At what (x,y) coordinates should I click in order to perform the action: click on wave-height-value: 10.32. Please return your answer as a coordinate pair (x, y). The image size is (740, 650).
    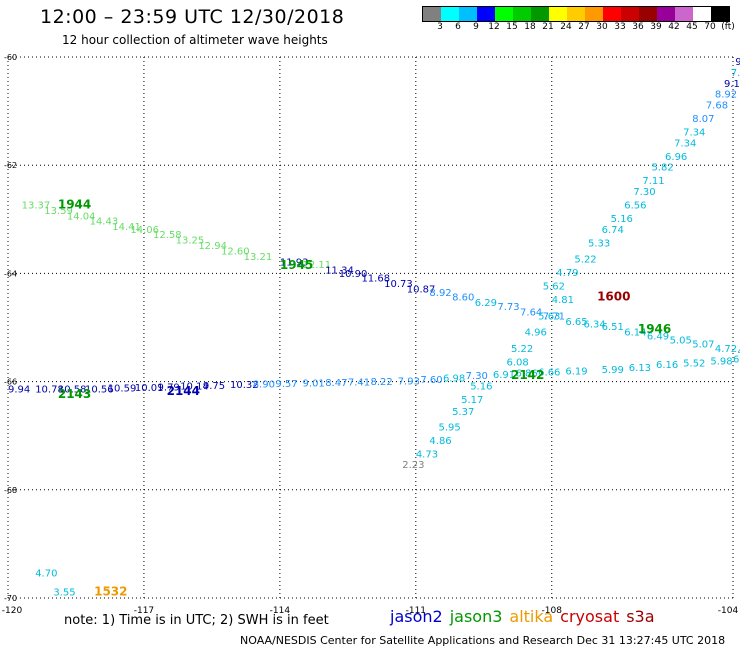
    Looking at the image, I should click on (244, 385).